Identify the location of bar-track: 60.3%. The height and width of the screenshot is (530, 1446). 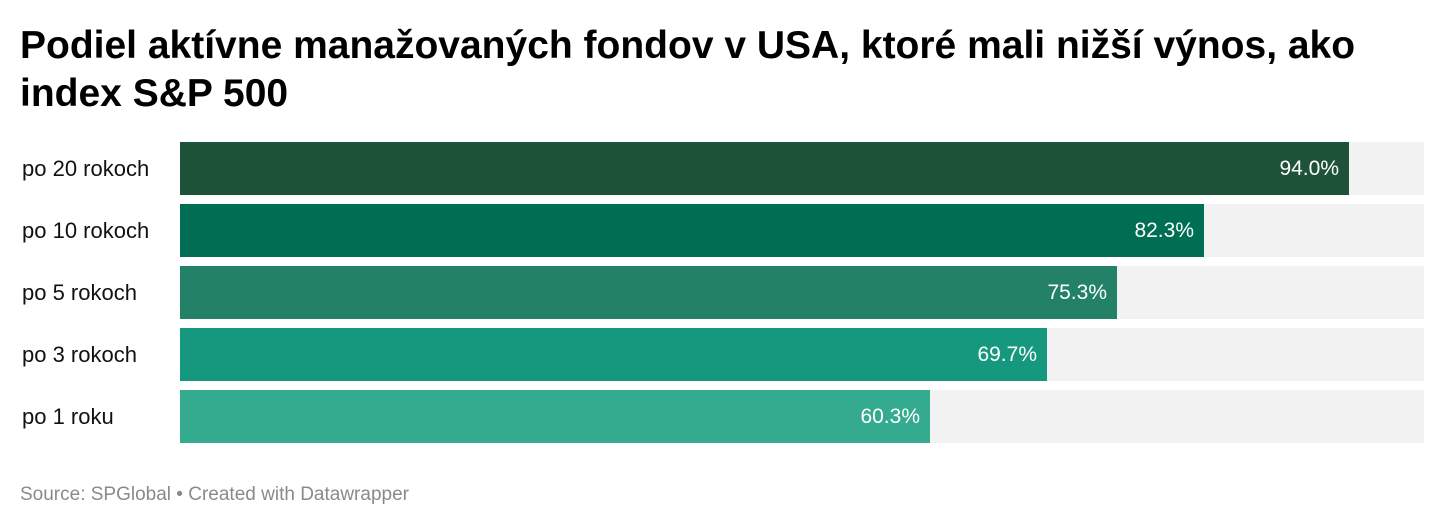
(802, 416).